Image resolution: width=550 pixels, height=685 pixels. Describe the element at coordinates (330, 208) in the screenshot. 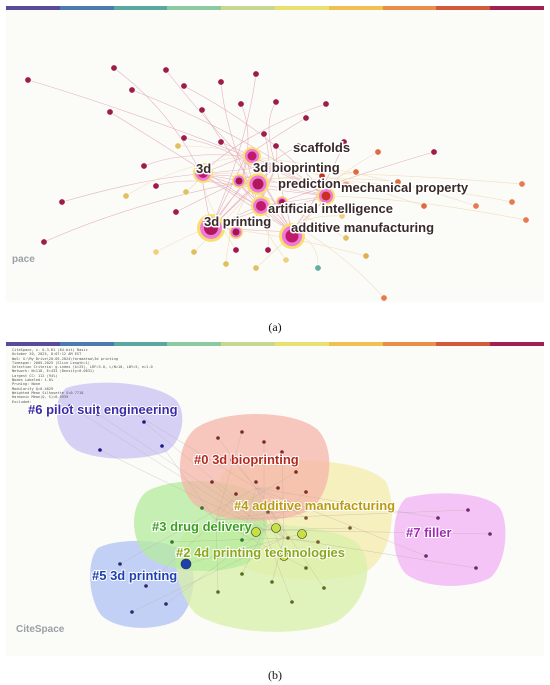

I see `keyword-label-artificial-intelligence: artificial intelligence` at that location.